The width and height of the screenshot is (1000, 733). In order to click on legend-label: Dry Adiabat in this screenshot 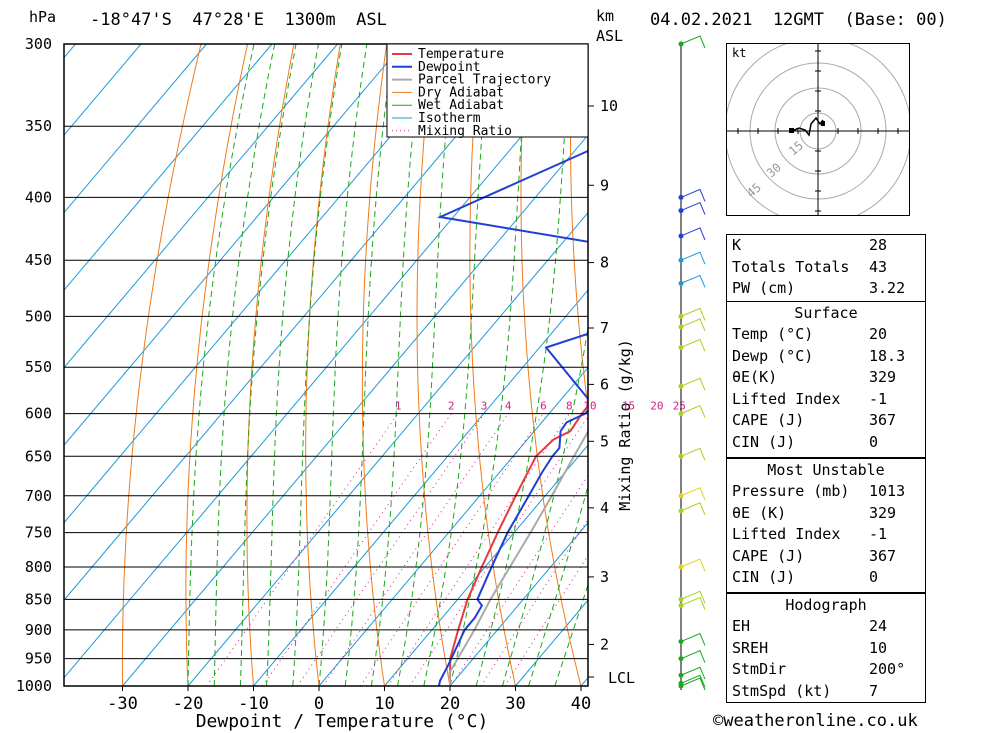, I will do `click(461, 92)`.